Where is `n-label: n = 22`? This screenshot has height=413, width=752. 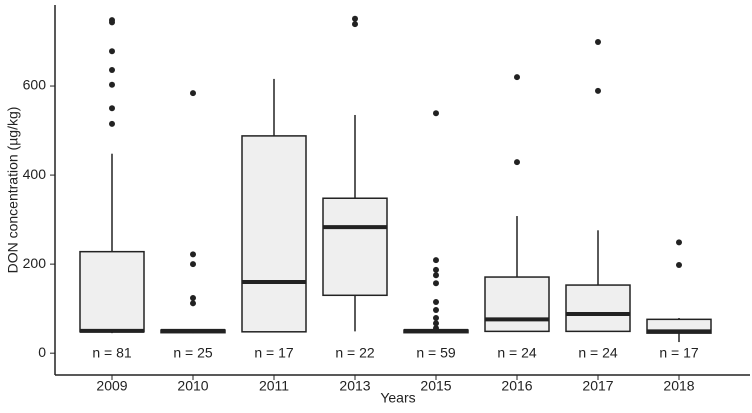
n-label: n = 22 is located at coordinates (355, 353).